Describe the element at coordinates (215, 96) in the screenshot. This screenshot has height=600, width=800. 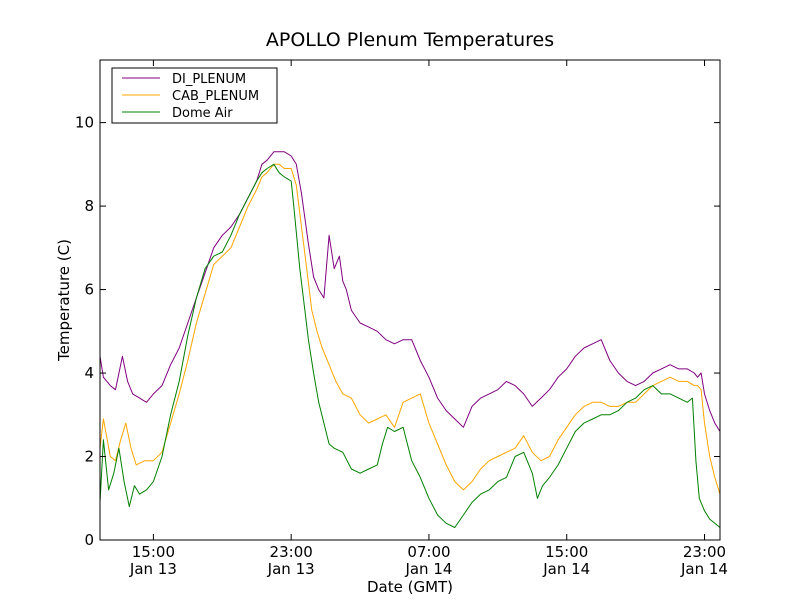
I see `legend-label: CAB_PLENUM` at that location.